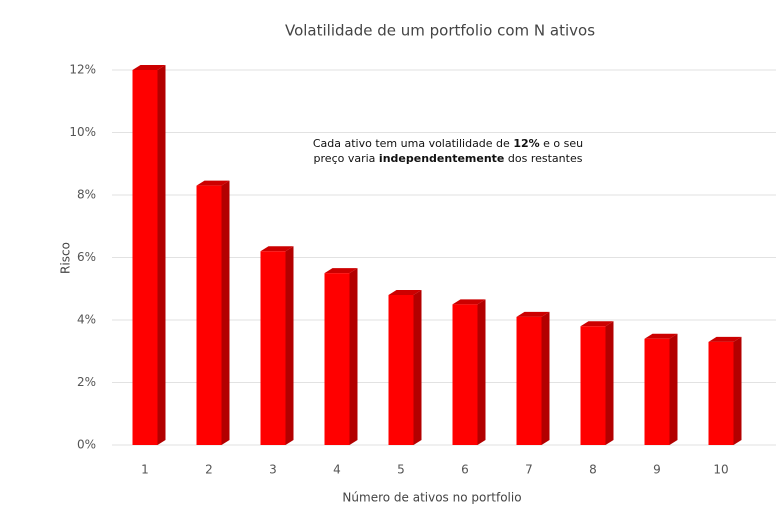  What do you see at coordinates (86, 382) in the screenshot?
I see `y-tick-label: 2%` at bounding box center [86, 382].